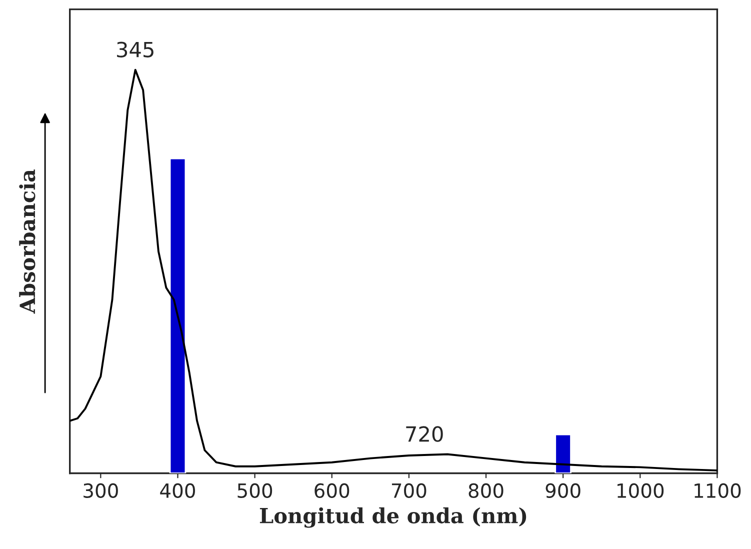  Describe the element at coordinates (255, 490) in the screenshot. I see `x-tick-label: 500` at that location.